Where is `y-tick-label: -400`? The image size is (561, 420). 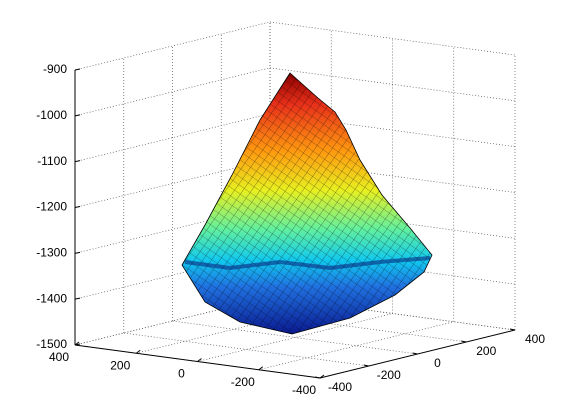 y-tick-label: -400 is located at coordinates (340, 387).